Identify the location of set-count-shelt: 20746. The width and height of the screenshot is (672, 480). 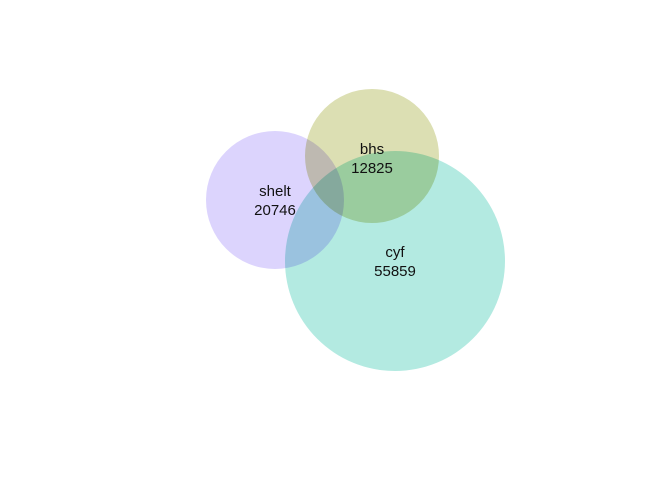
(275, 210).